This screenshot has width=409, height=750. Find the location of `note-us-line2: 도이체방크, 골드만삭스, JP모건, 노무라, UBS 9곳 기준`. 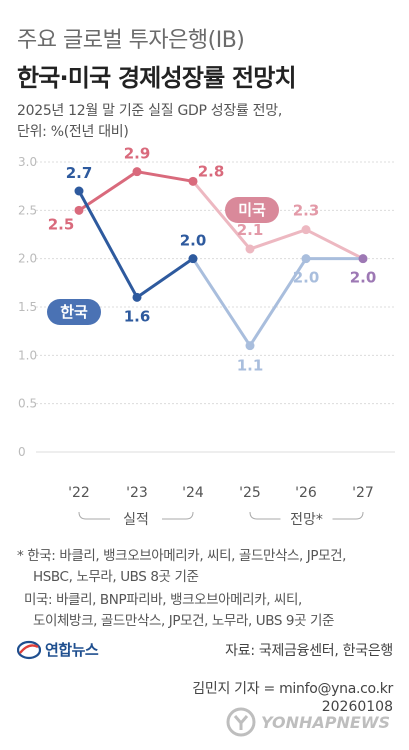

note-us-line2: 도이체방크, 골드만삭스, JP모건, 노무라, UBS 9곳 기준 is located at coordinates (184, 621).